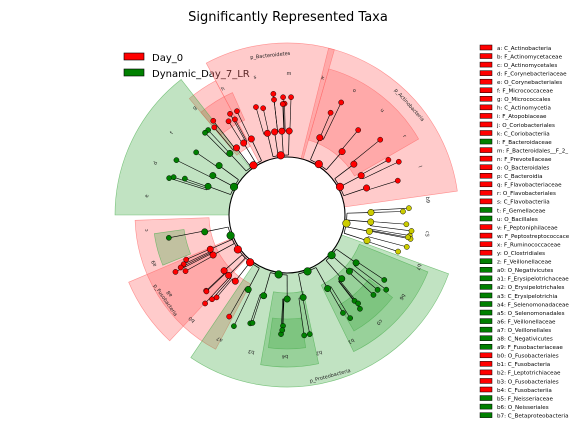 The width and height of the screenshot is (576, 432). I want to click on taxa-label-n: n: F_Prevotellaceae, so click(524, 160).